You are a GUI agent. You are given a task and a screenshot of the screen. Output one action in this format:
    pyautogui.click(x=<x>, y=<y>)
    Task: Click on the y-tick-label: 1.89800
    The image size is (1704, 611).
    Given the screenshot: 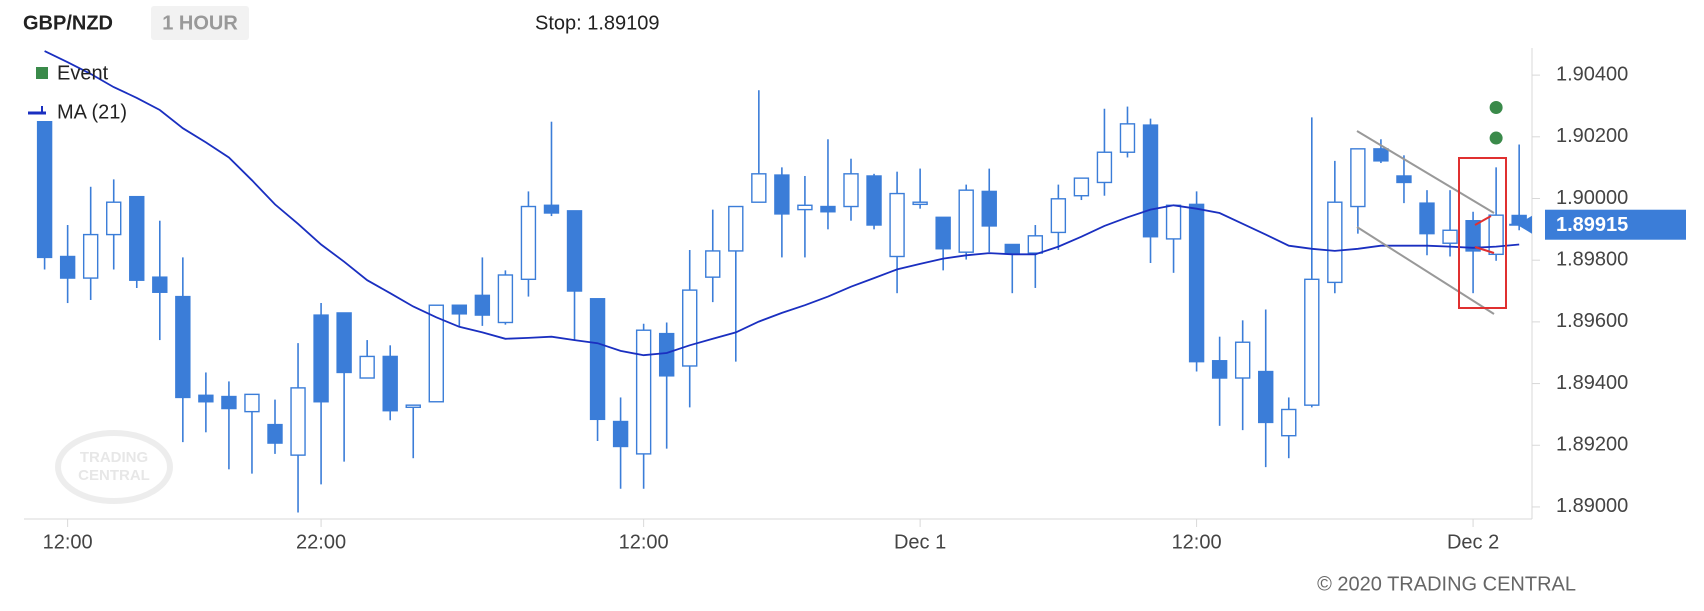 What is the action you would take?
    pyautogui.click(x=1592, y=259)
    